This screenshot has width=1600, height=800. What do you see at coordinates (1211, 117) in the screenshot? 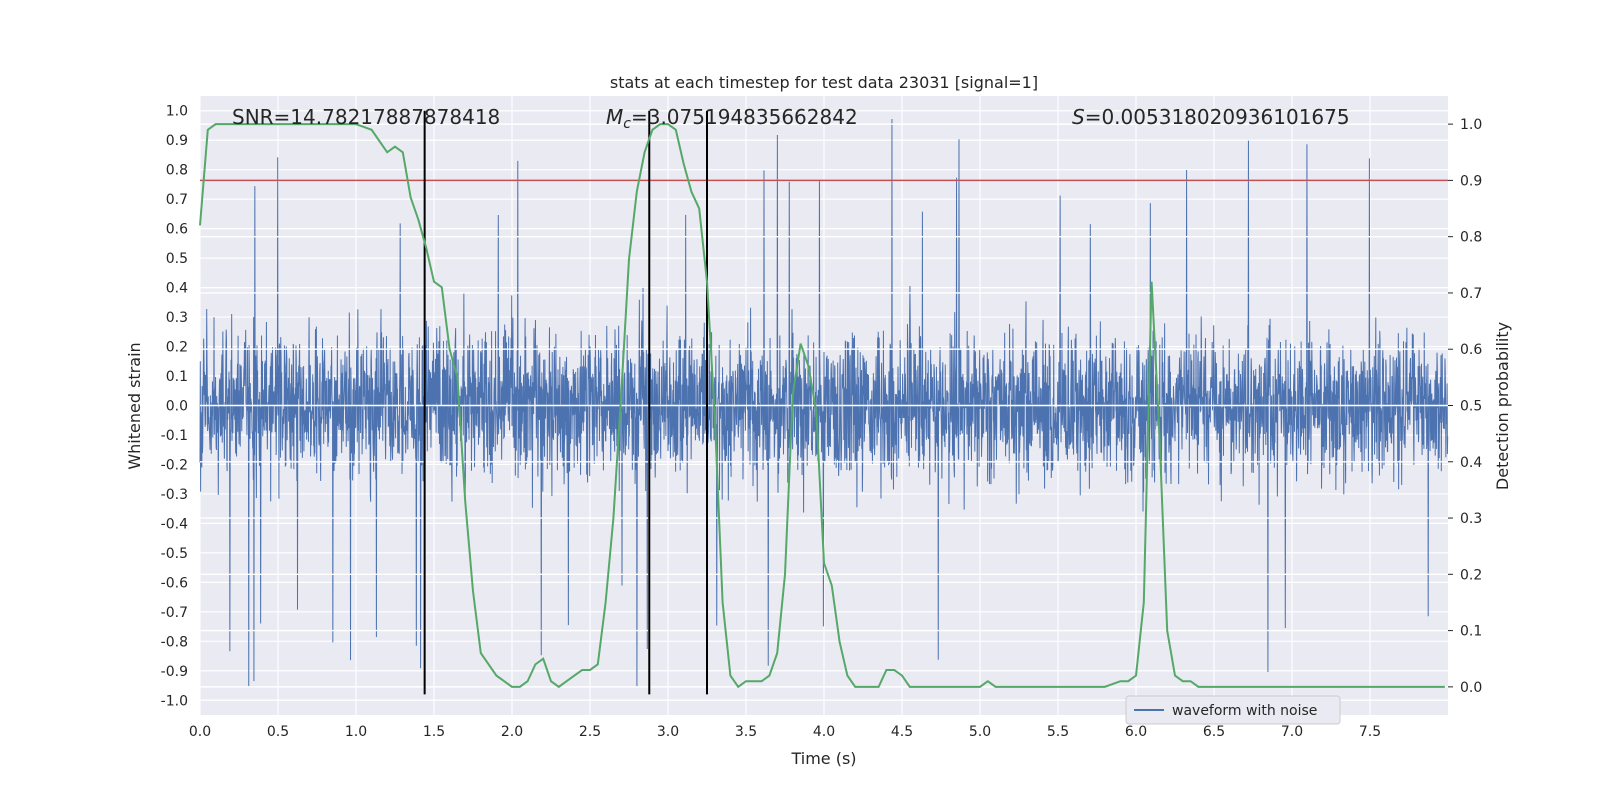
I see `s-annotation: S=0.005318020936101675` at bounding box center [1211, 117].